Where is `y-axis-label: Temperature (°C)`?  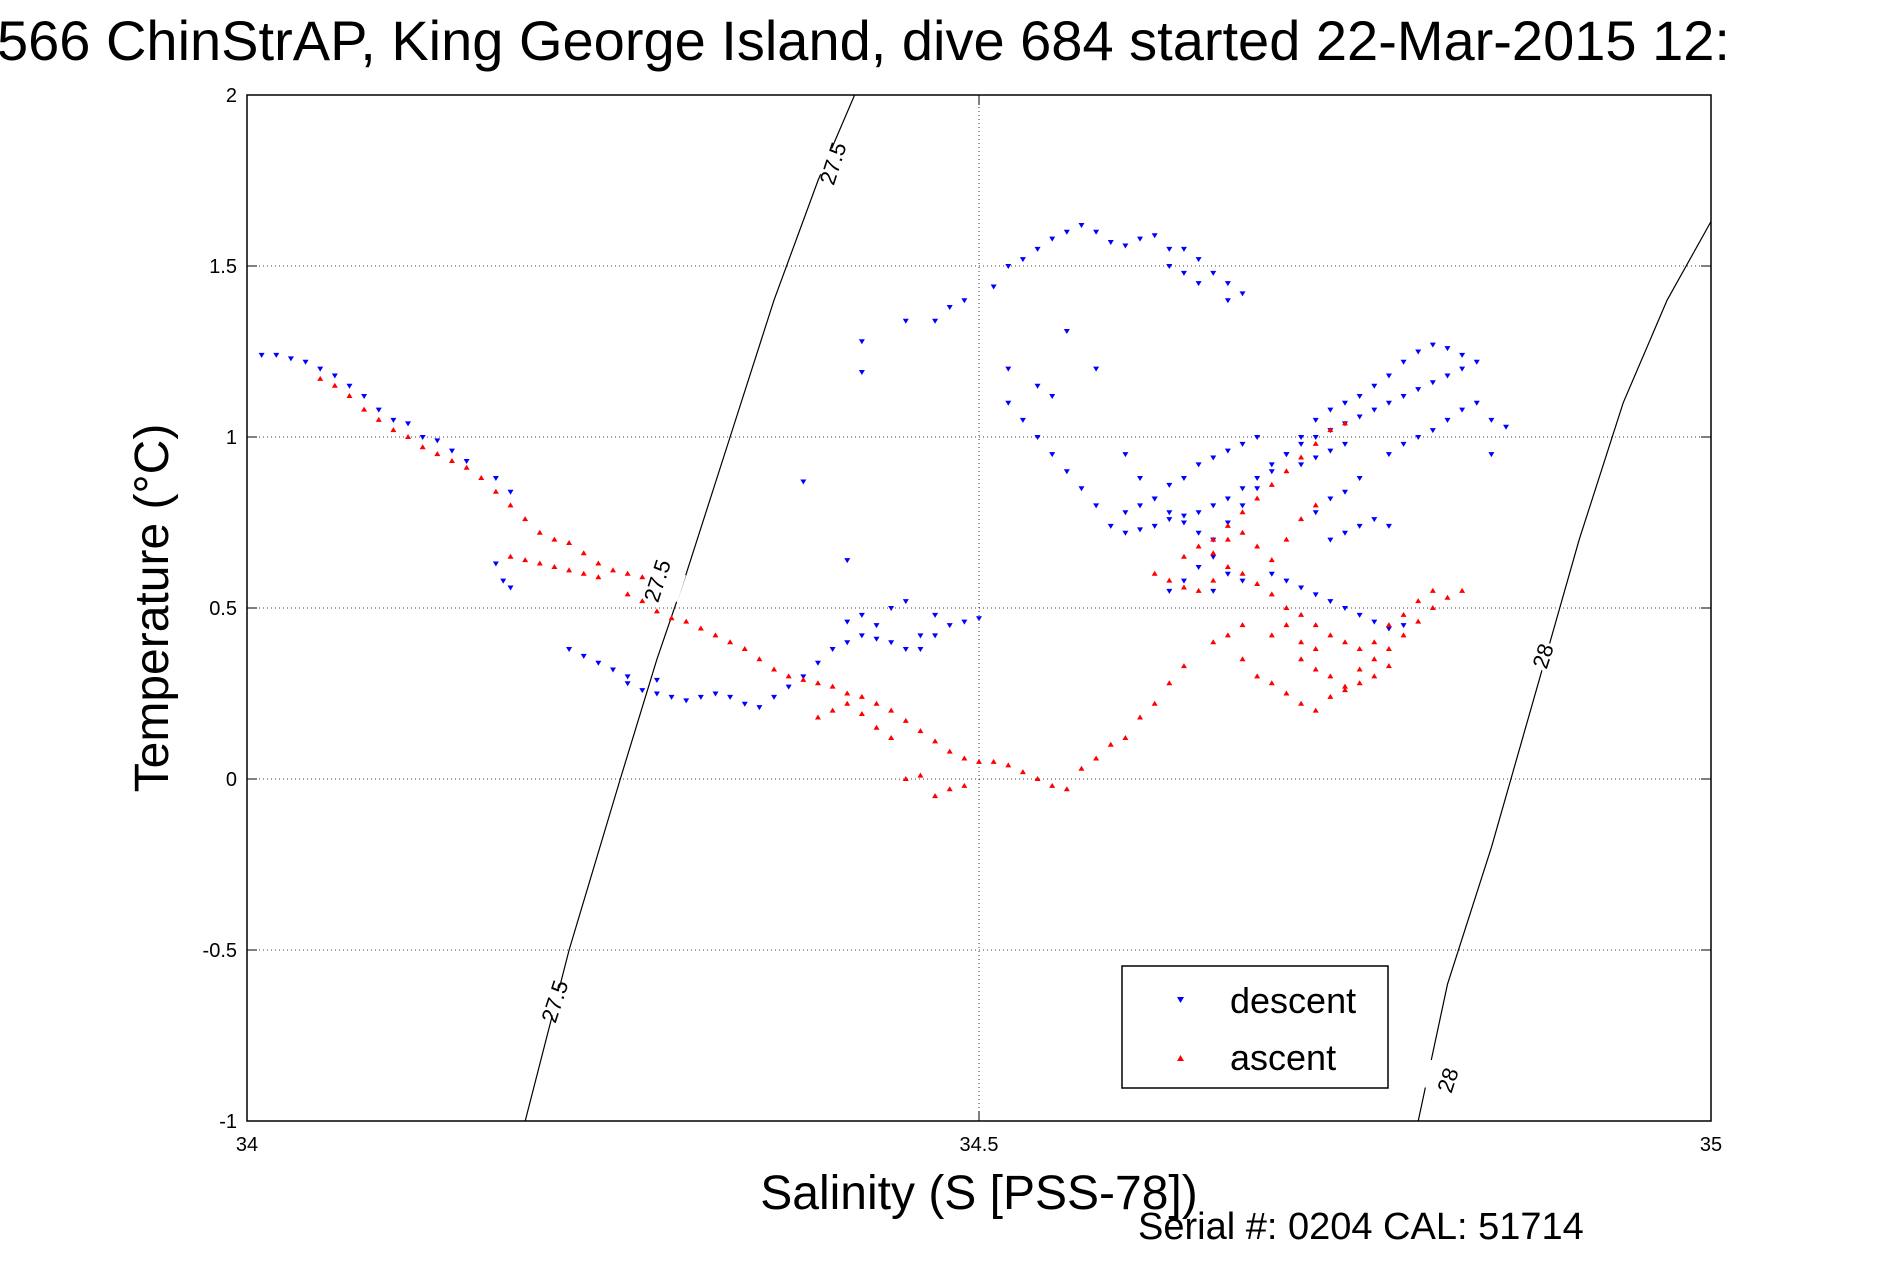
y-axis-label: Temperature (°C) is located at coordinates (152, 608).